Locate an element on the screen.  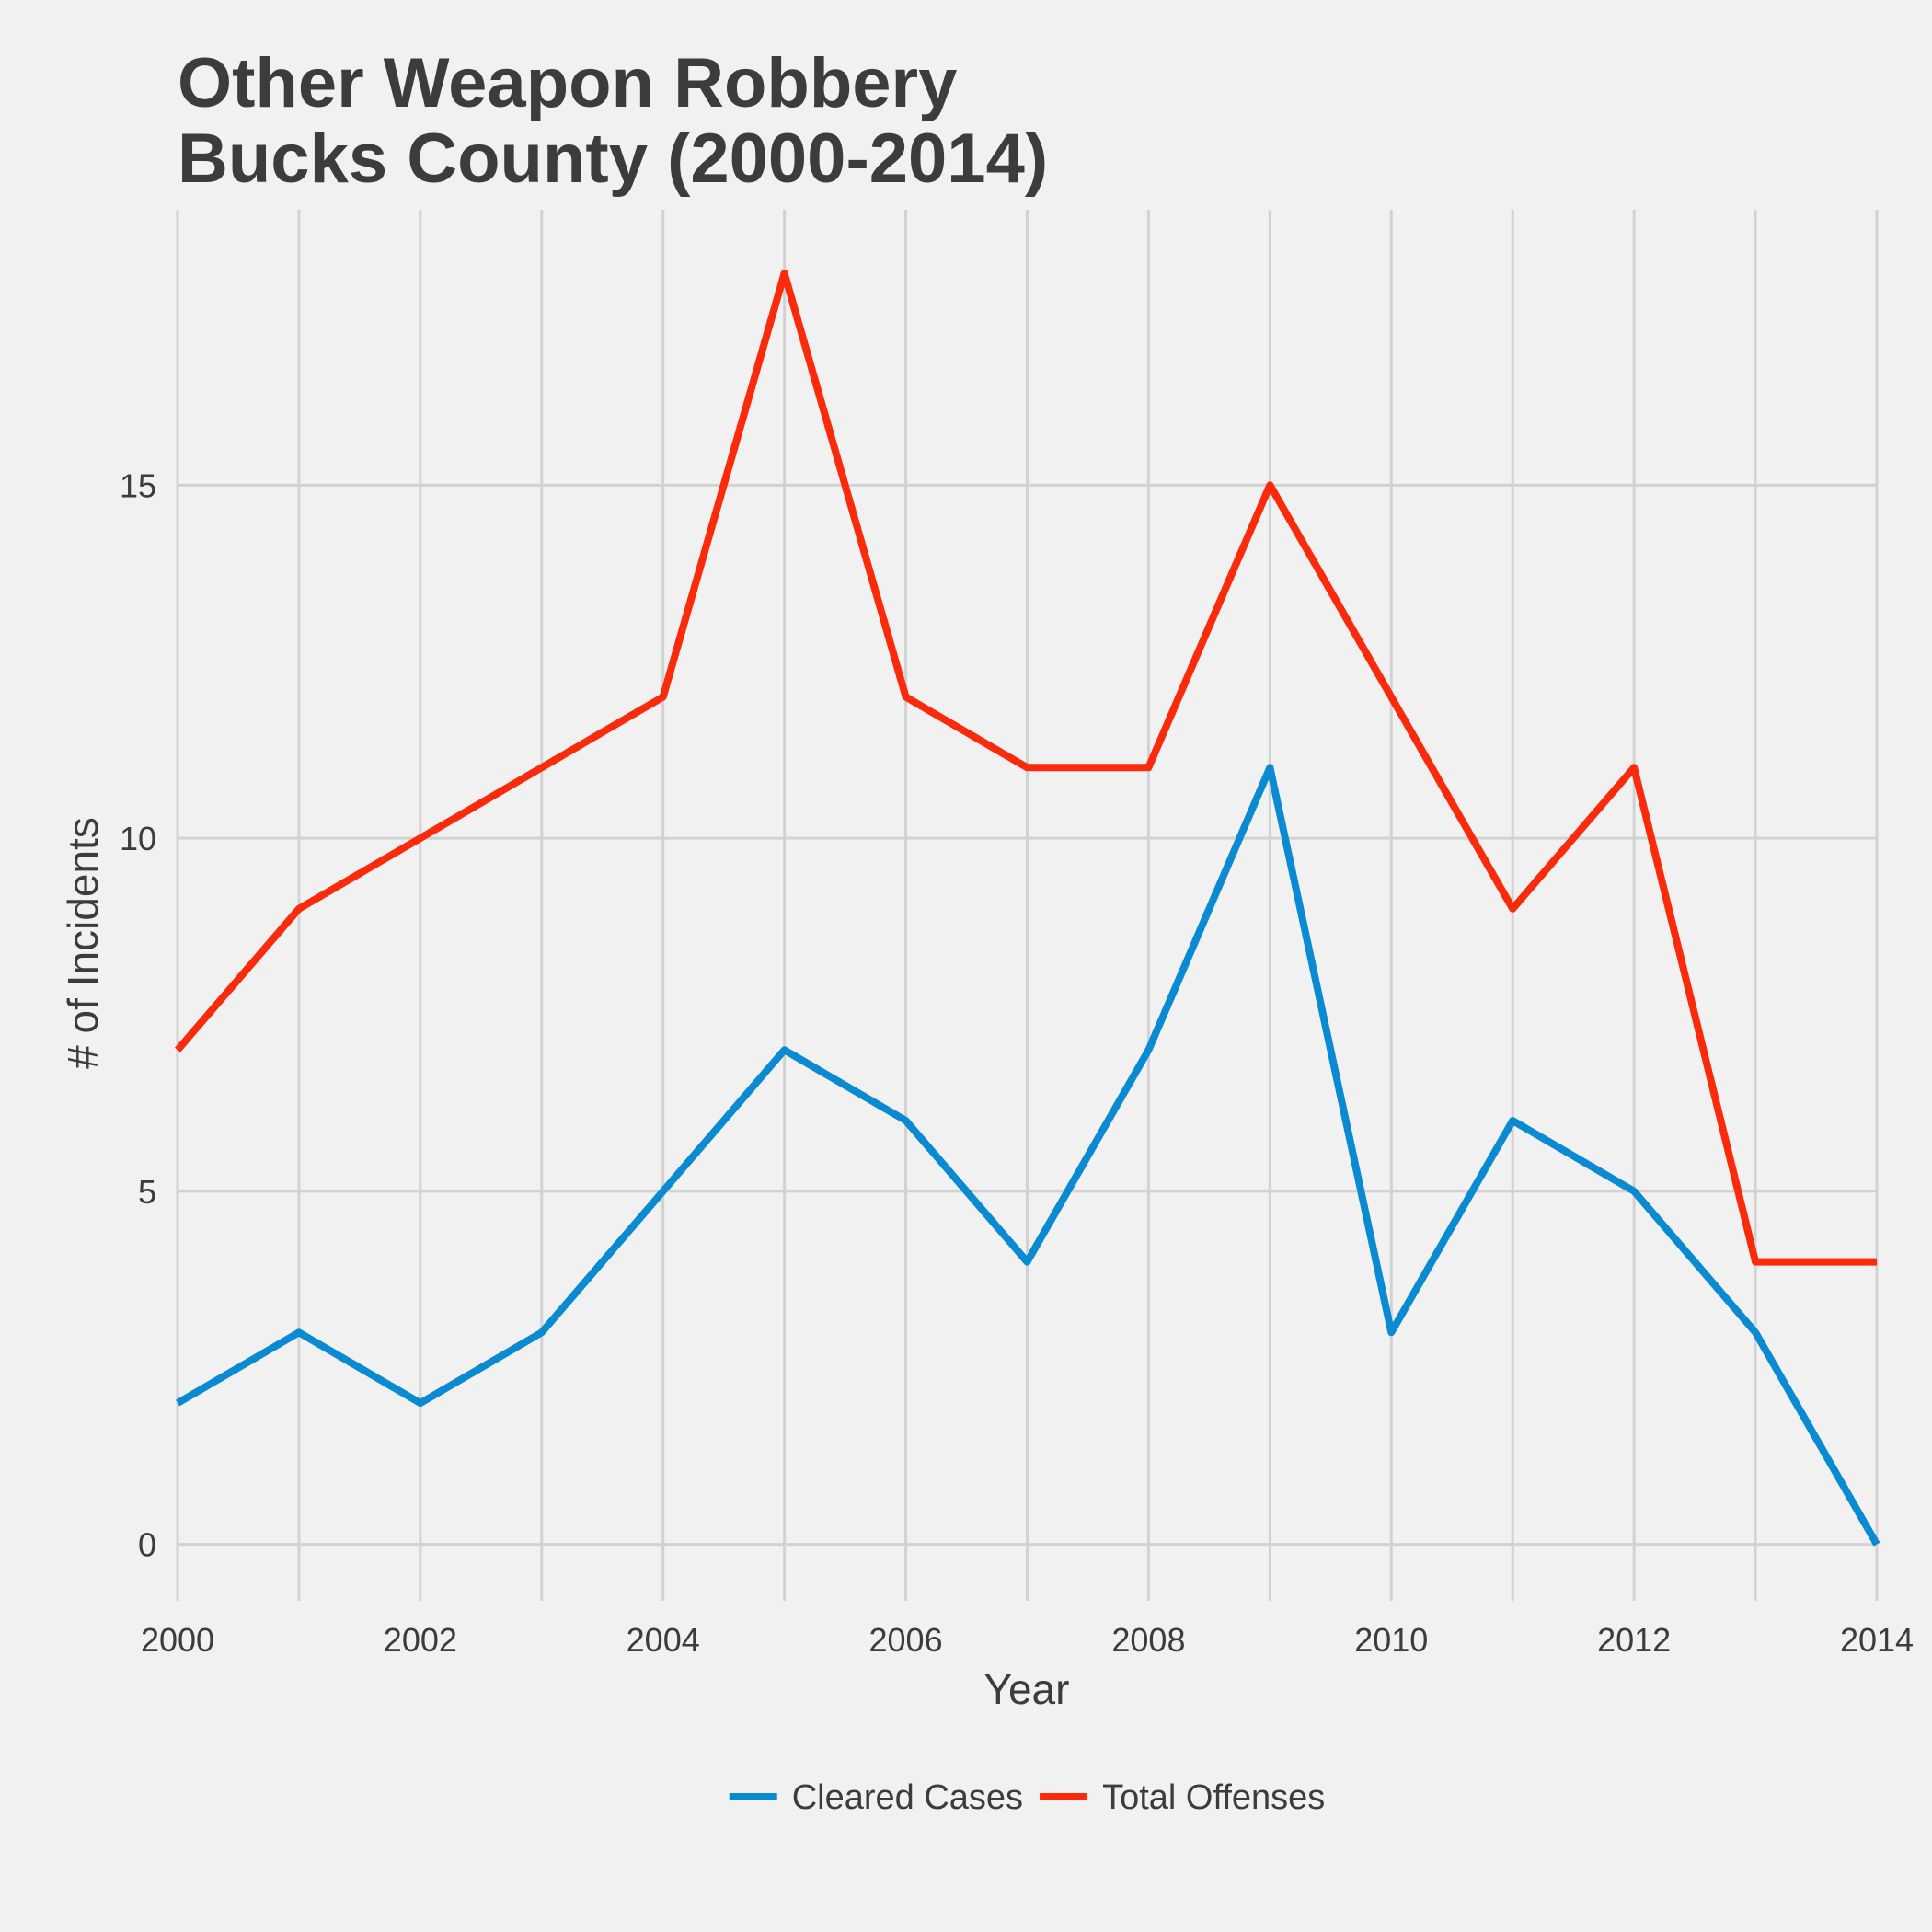
x-tick-label-2008: 2008 is located at coordinates (1148, 1640).